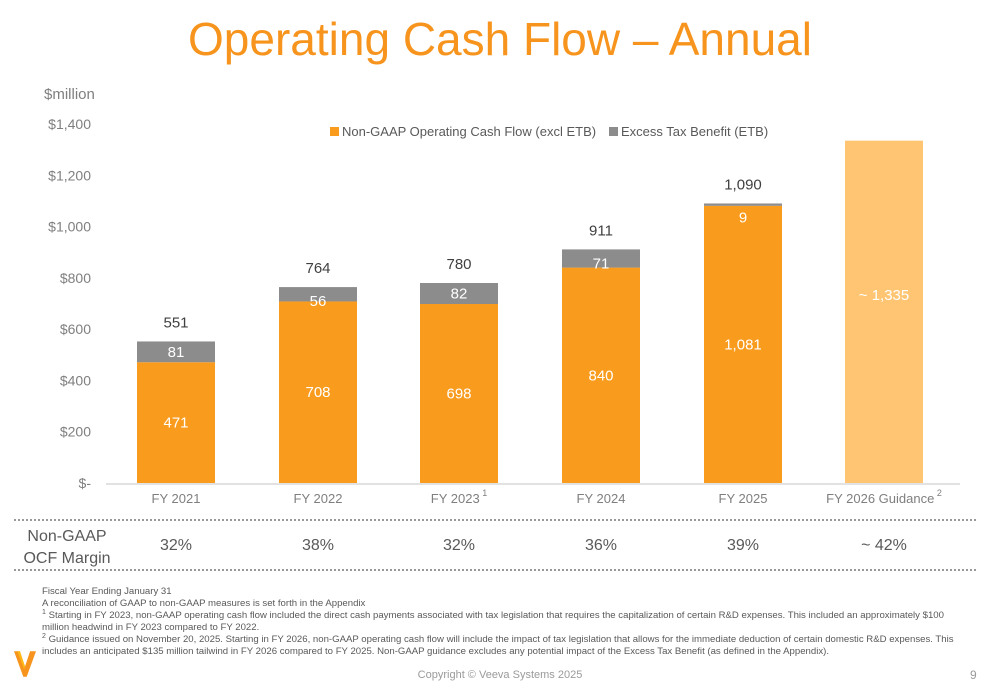 The height and width of the screenshot is (685, 1000). What do you see at coordinates (67, 558) in the screenshot?
I see `margin-label-line2: OCF Margin` at bounding box center [67, 558].